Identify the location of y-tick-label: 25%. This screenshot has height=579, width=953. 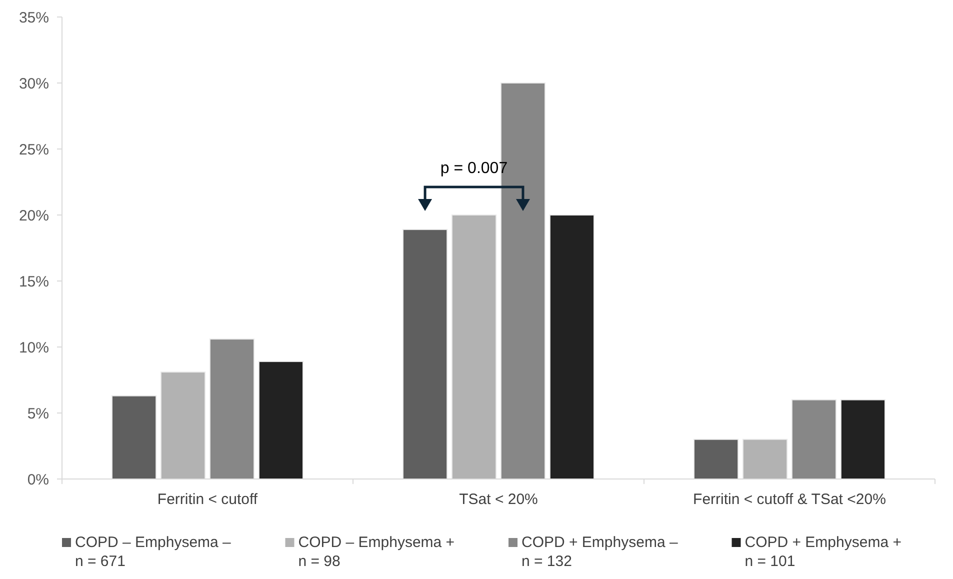
(33, 149).